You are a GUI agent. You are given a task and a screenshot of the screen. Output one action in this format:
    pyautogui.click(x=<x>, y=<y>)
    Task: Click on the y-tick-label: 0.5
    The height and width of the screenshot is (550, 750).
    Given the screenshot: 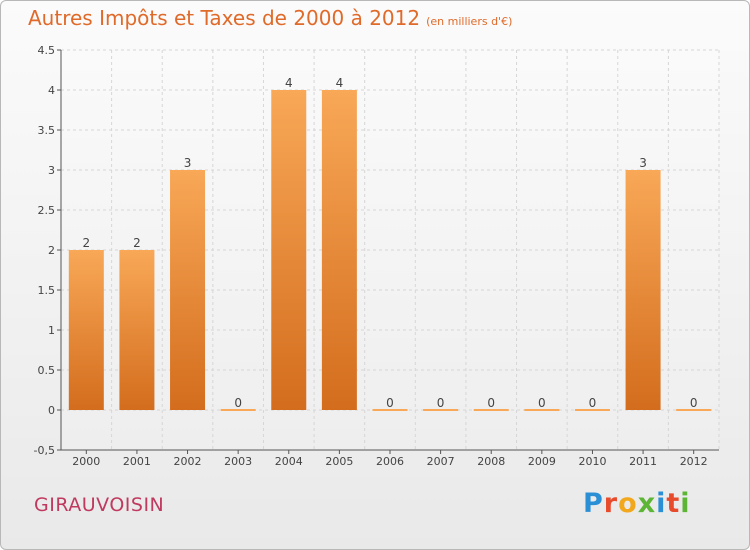 What is the action you would take?
    pyautogui.click(x=47, y=370)
    